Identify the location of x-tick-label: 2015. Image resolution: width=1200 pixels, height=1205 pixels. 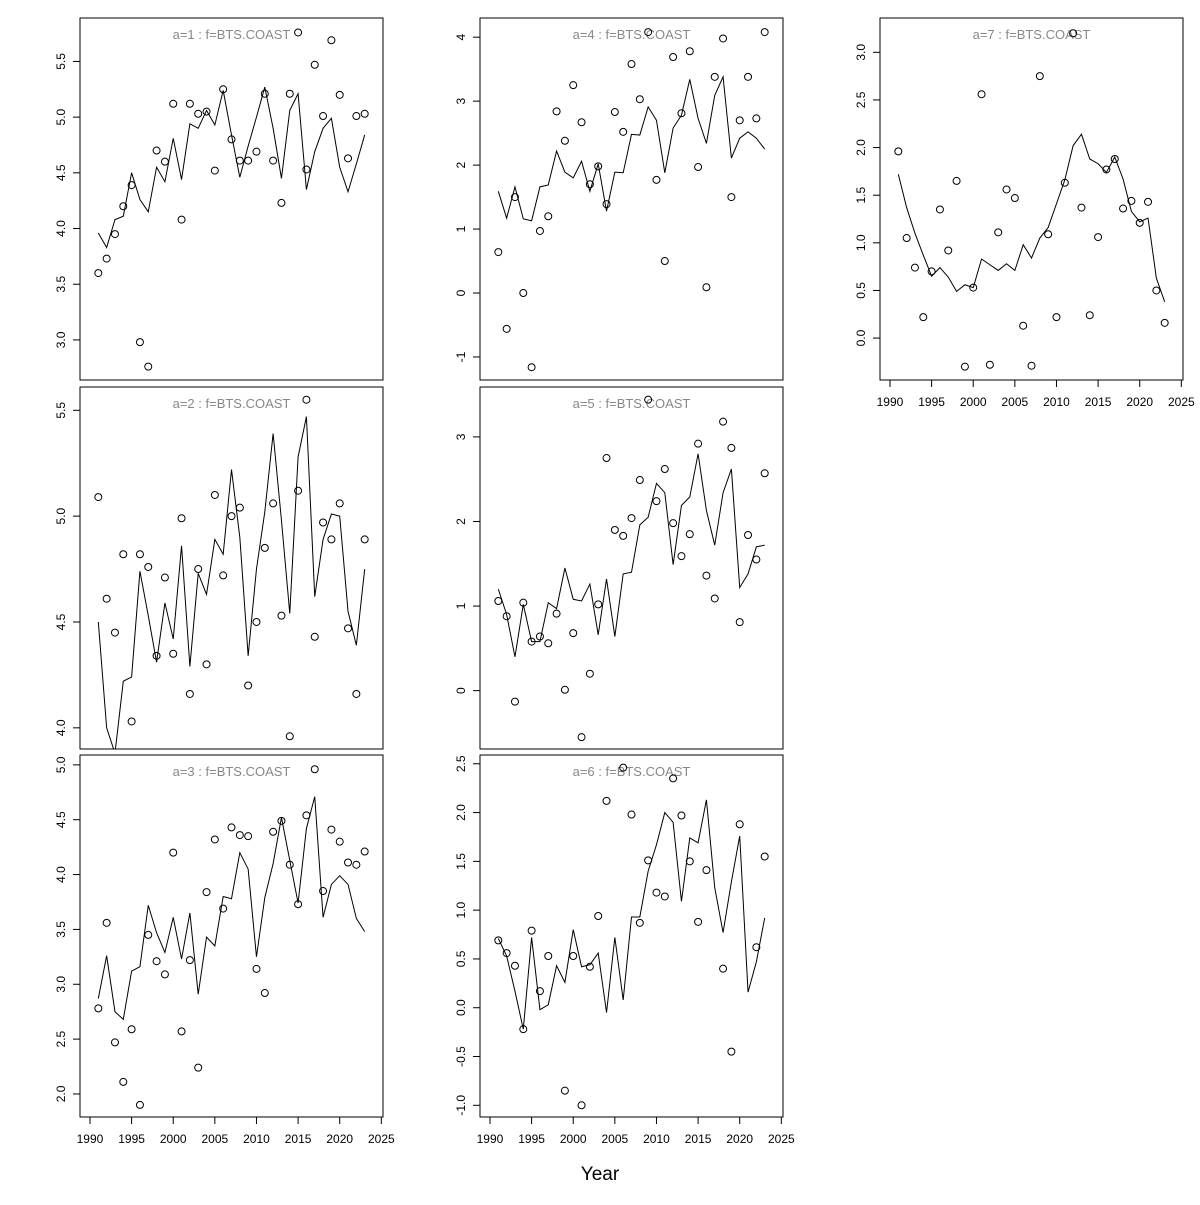
(1098, 402).